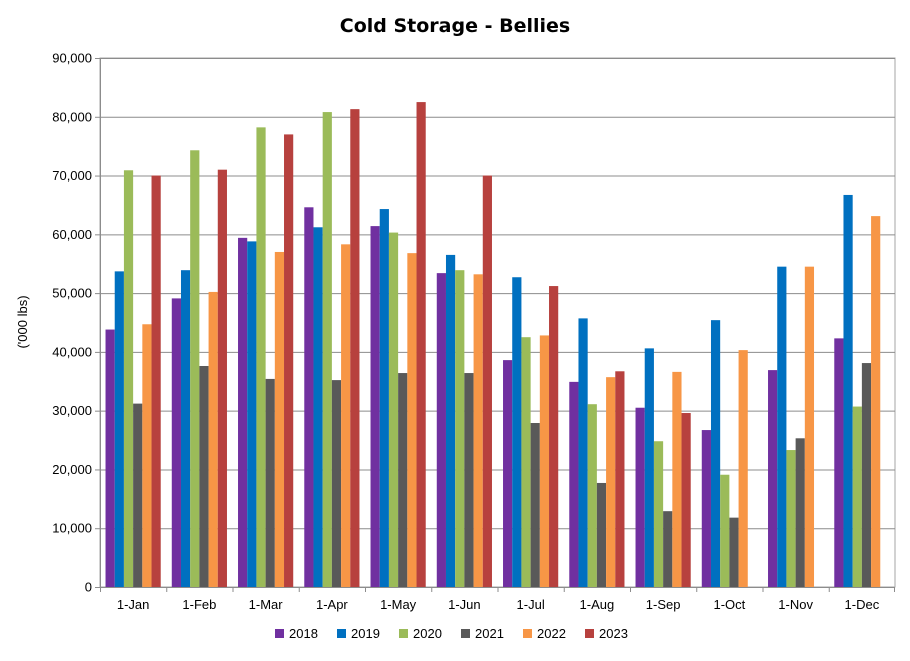  What do you see at coordinates (147, 455) in the screenshot?
I see `bar-2022-1-Jan` at bounding box center [147, 455].